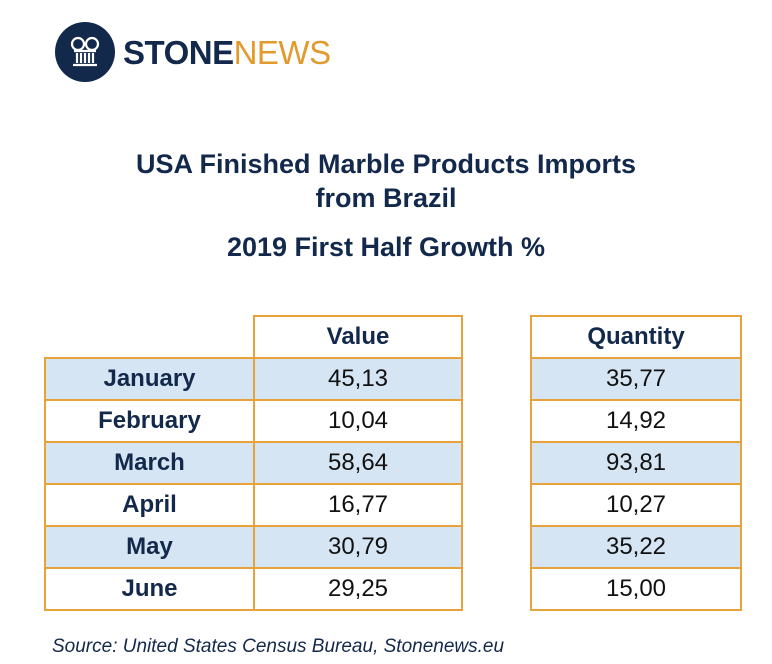  Describe the element at coordinates (150, 337) in the screenshot. I see `empty-corner-cell` at that location.